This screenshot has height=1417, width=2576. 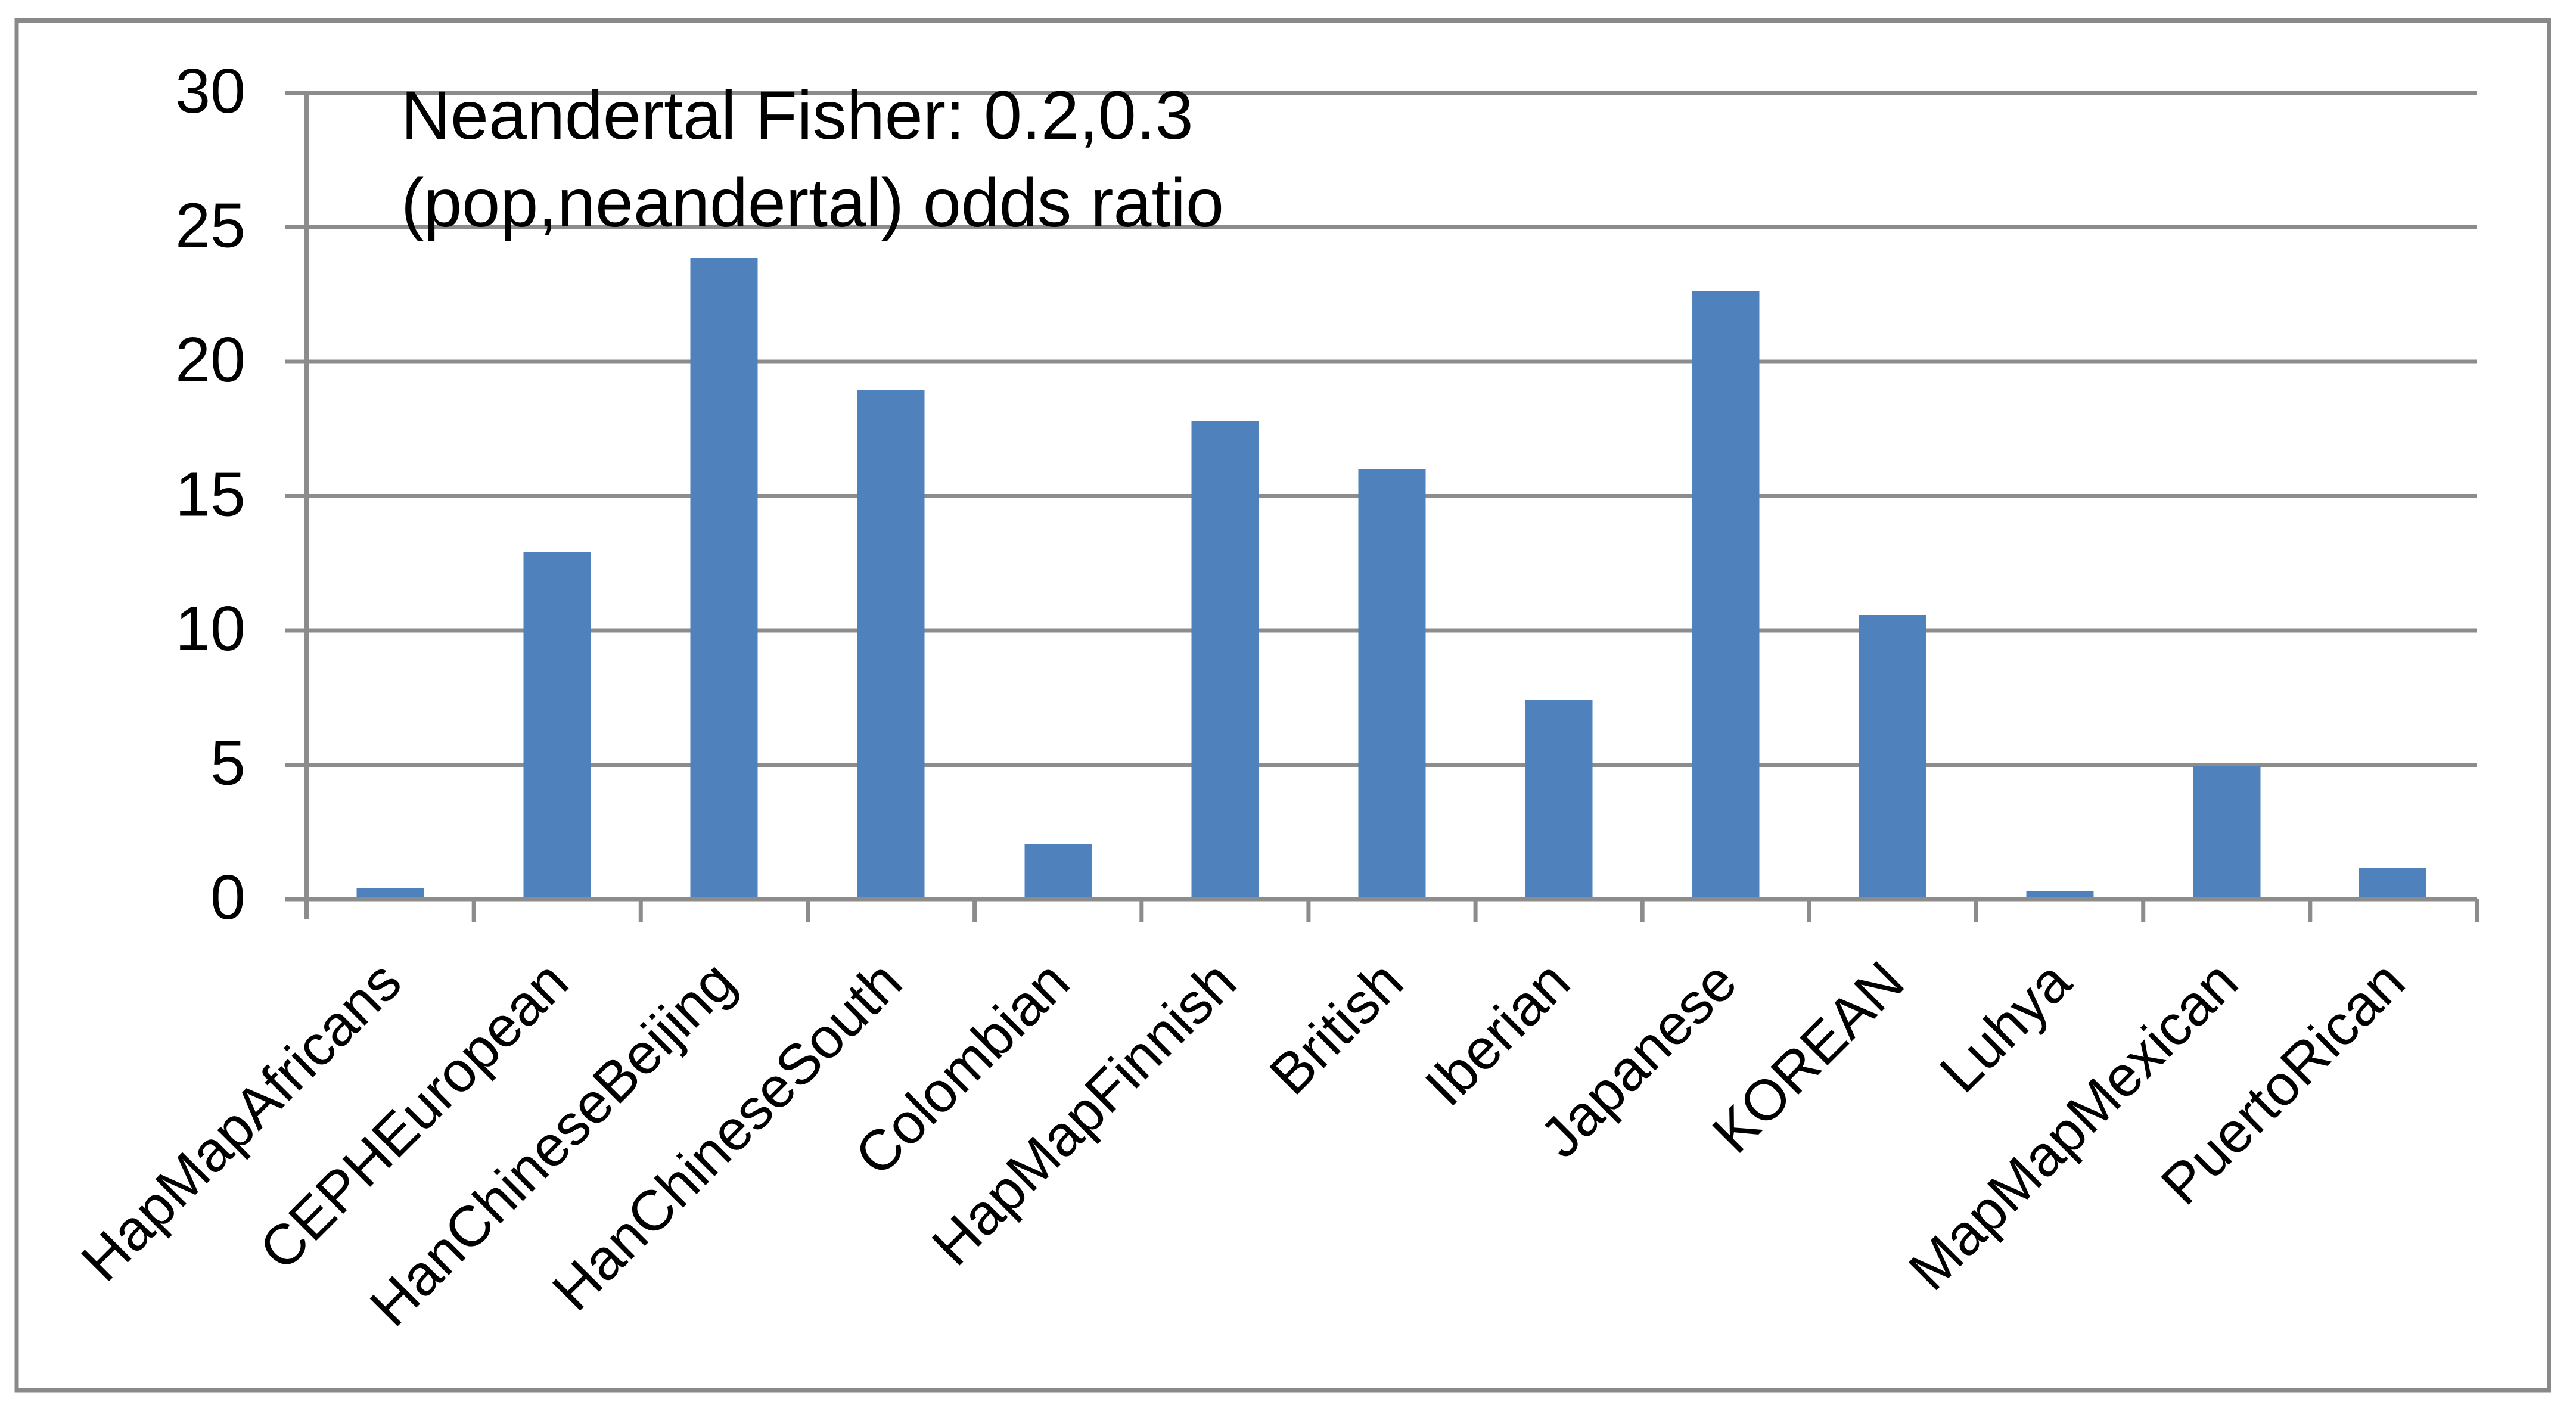 What do you see at coordinates (812, 203) in the screenshot?
I see `svg-text: (pop,neandertal) odds ratio` at bounding box center [812, 203].